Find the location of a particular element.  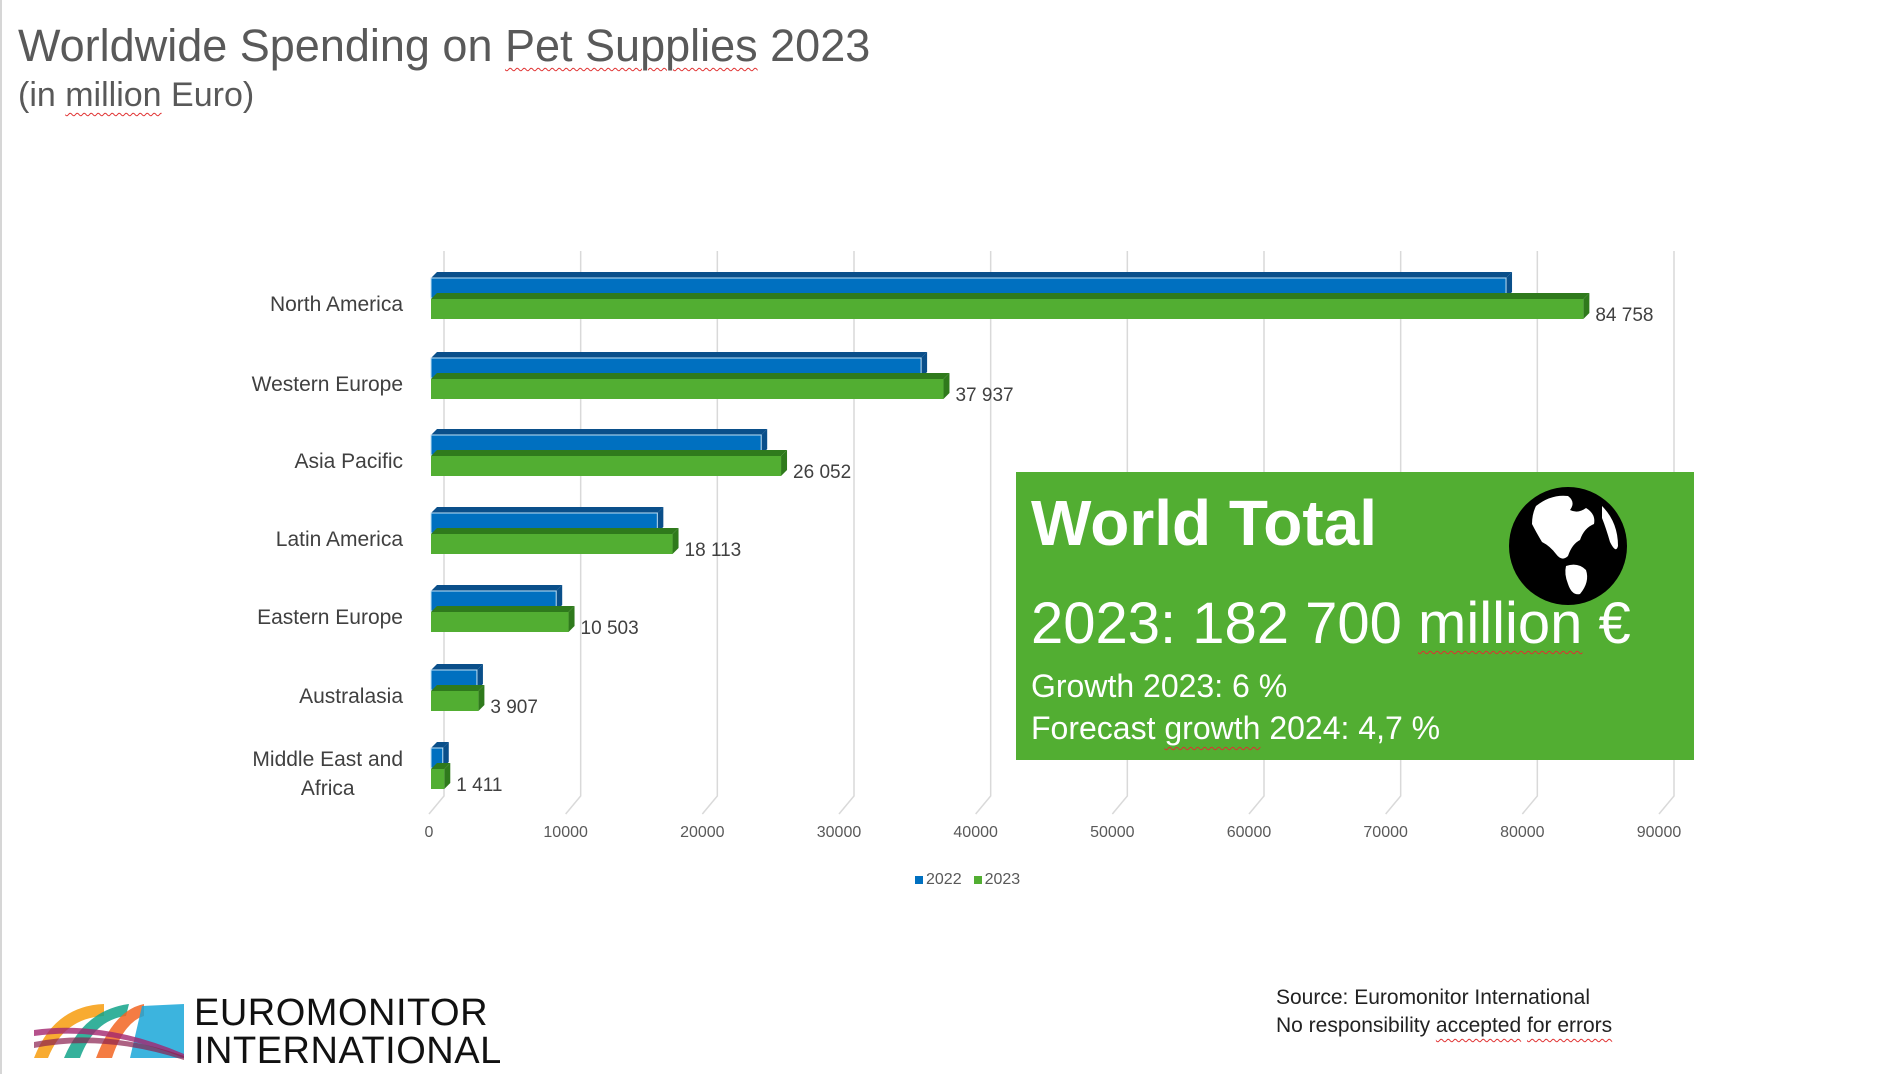

data-label: 84 758 is located at coordinates (1624, 315).